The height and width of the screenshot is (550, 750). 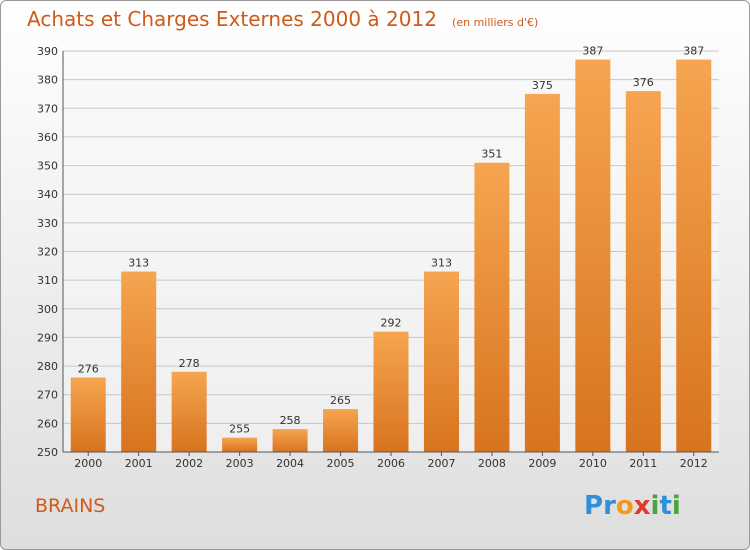 I want to click on x-tick-label: 2000, so click(x=88, y=463).